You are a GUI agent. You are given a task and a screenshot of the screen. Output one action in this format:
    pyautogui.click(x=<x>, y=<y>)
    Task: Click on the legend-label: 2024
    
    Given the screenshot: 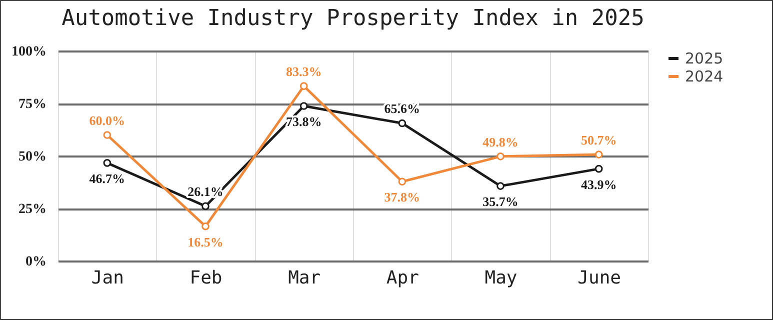 What is the action you would take?
    pyautogui.click(x=704, y=77)
    